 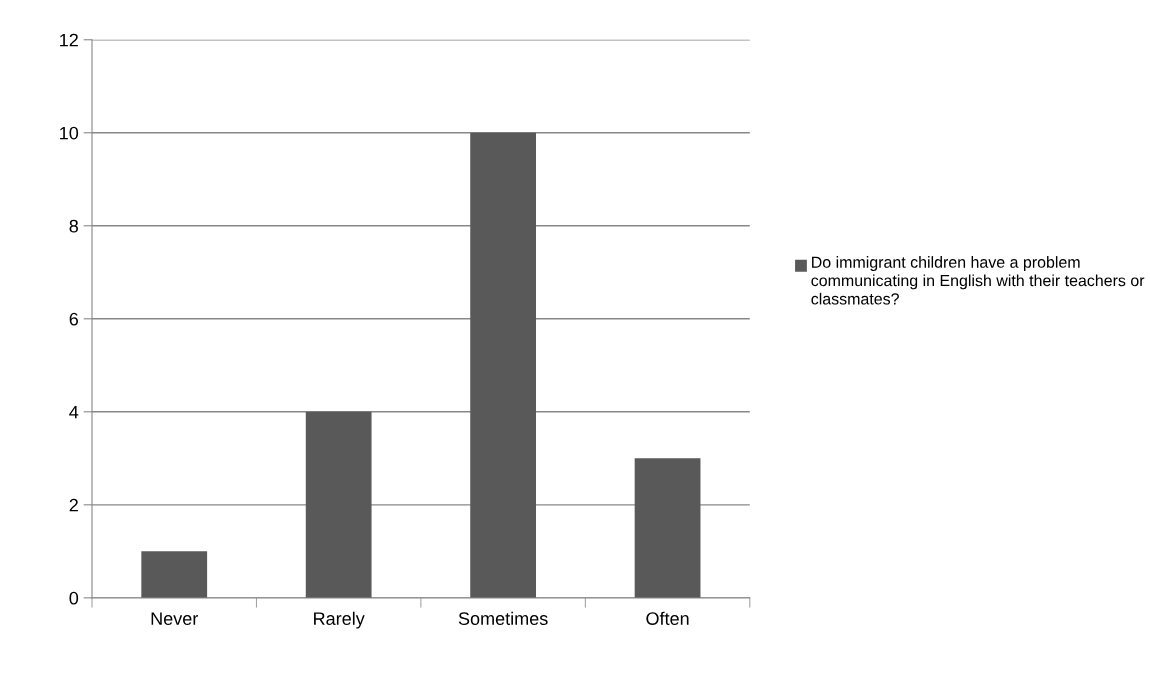 What do you see at coordinates (175, 618) in the screenshot?
I see `x-tick-label: Never` at bounding box center [175, 618].